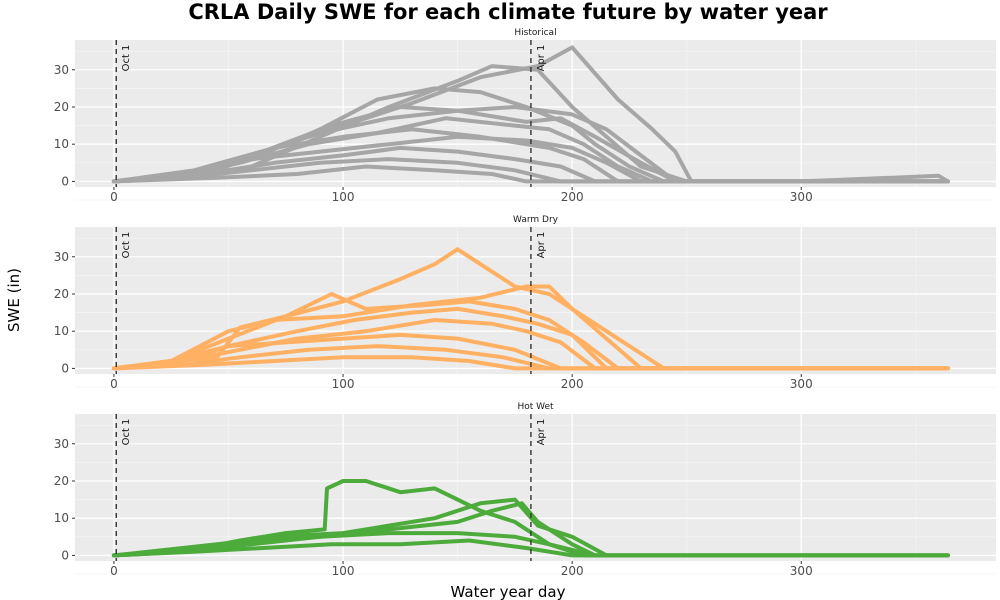 This screenshot has height=600, width=1000. Describe the element at coordinates (536, 220) in the screenshot. I see `panel-strip-label: Warm Dry` at that location.